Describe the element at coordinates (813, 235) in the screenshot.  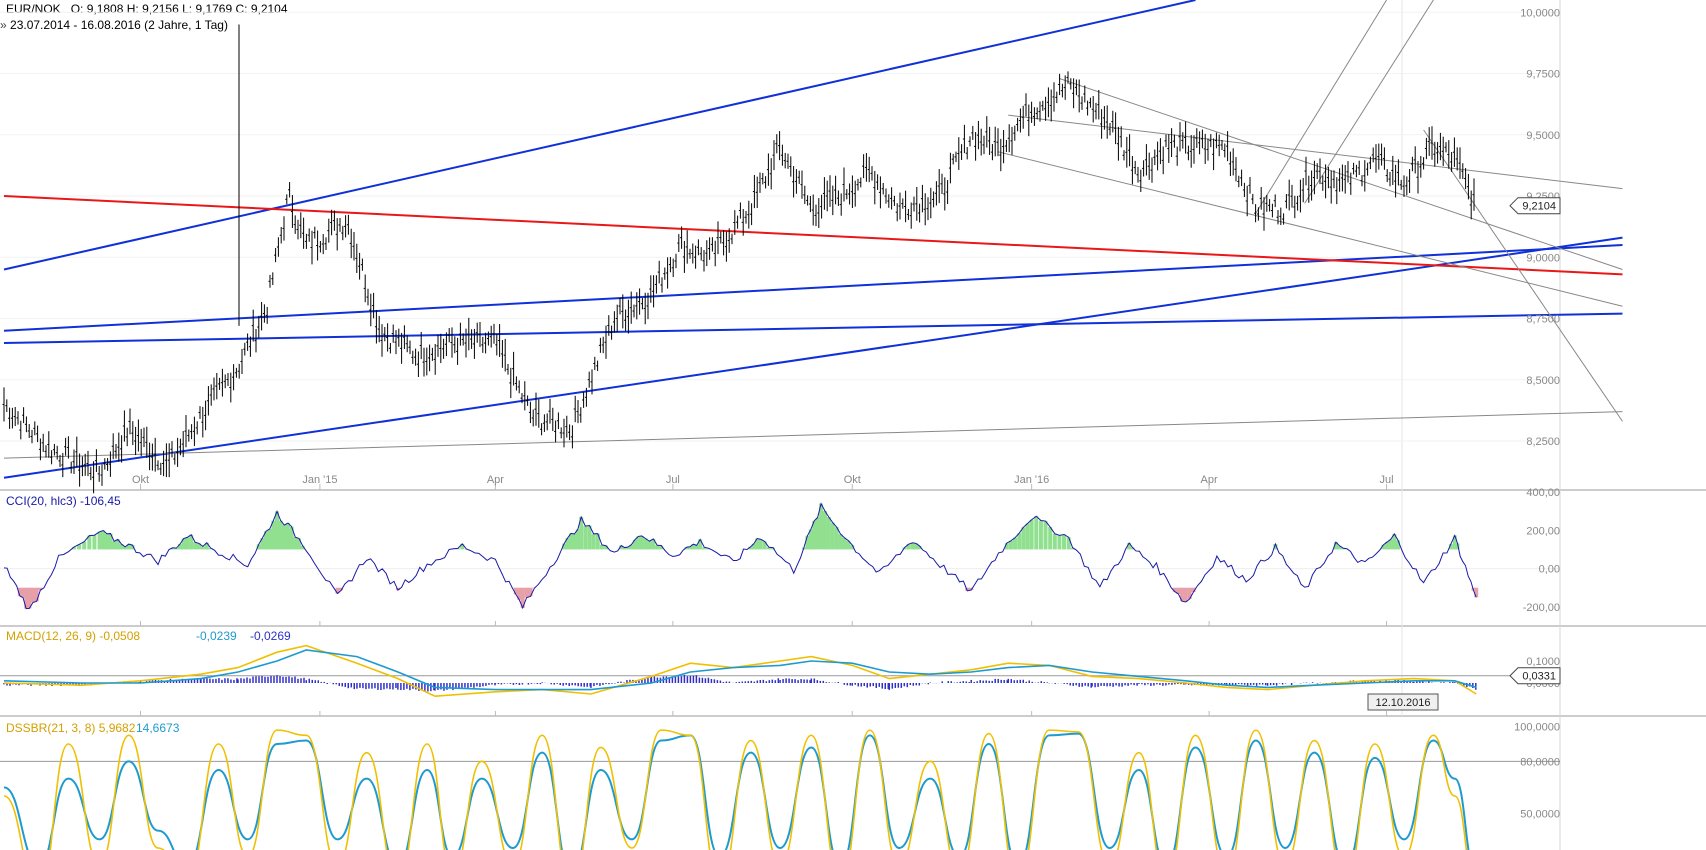
I see `trendline-red` at that location.